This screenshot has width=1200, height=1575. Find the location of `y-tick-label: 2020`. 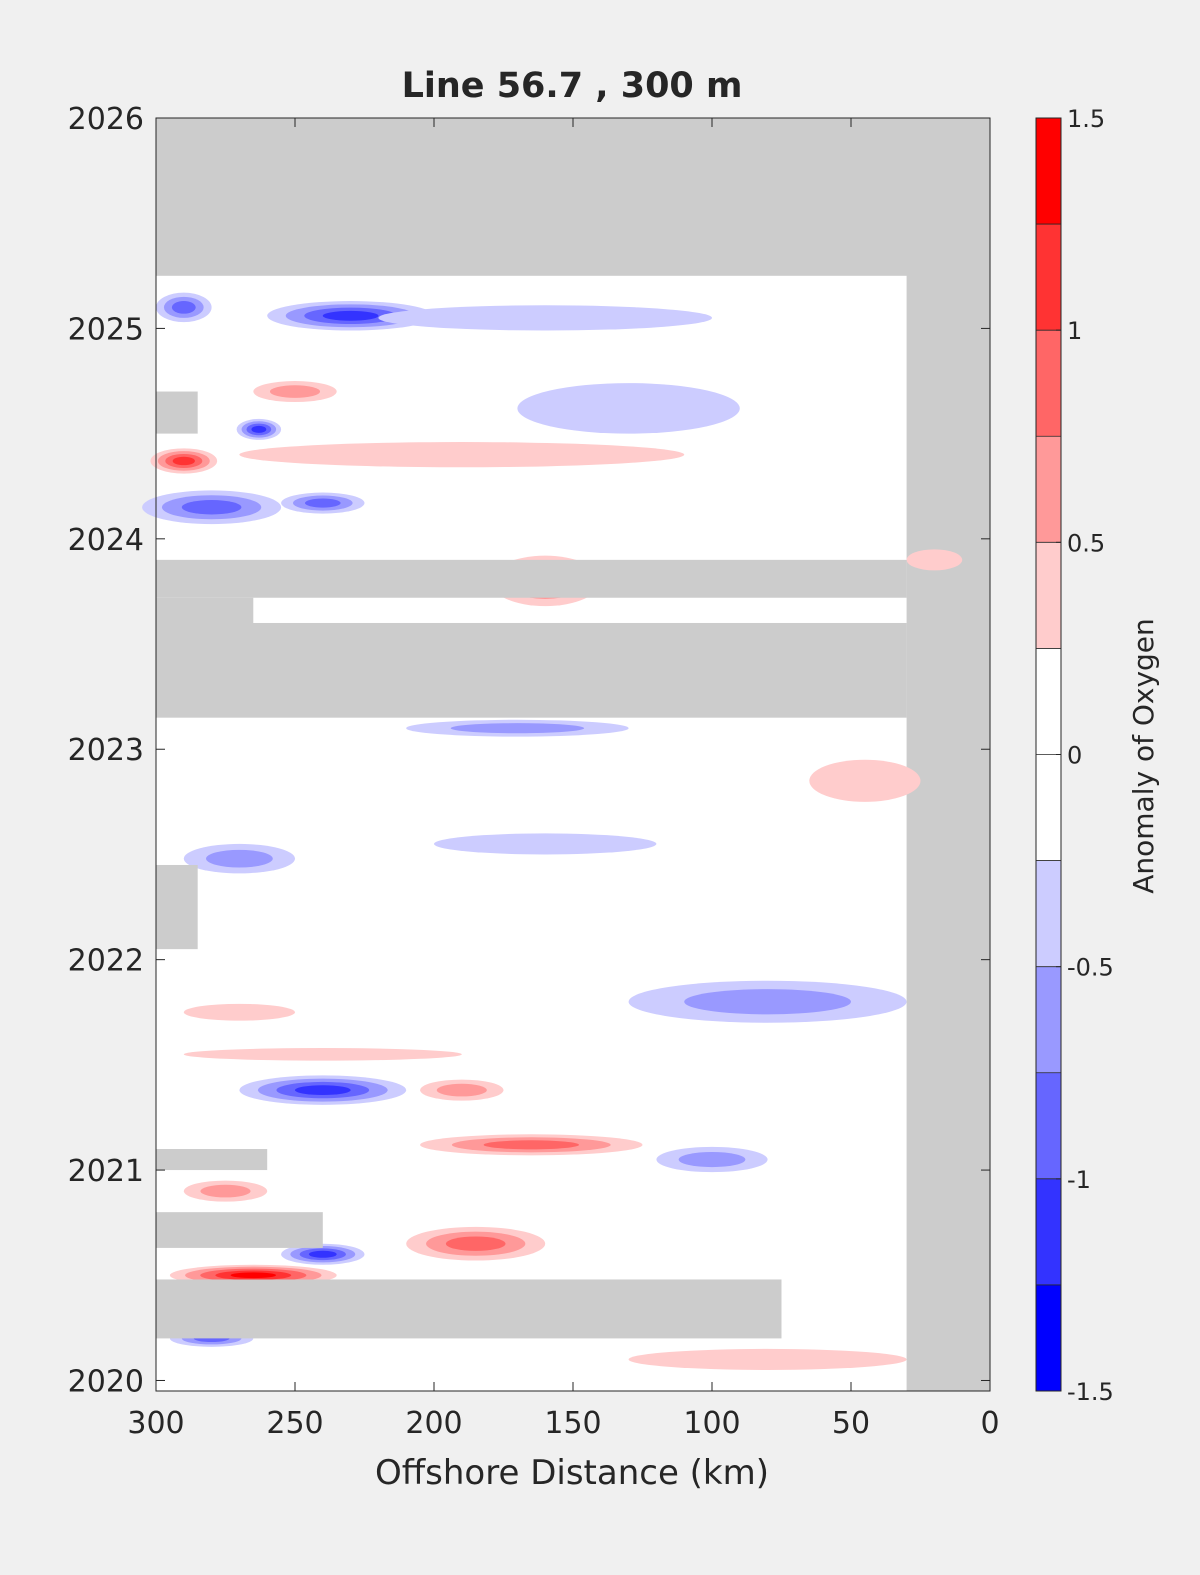

y-tick-label: 2020 is located at coordinates (106, 1381).